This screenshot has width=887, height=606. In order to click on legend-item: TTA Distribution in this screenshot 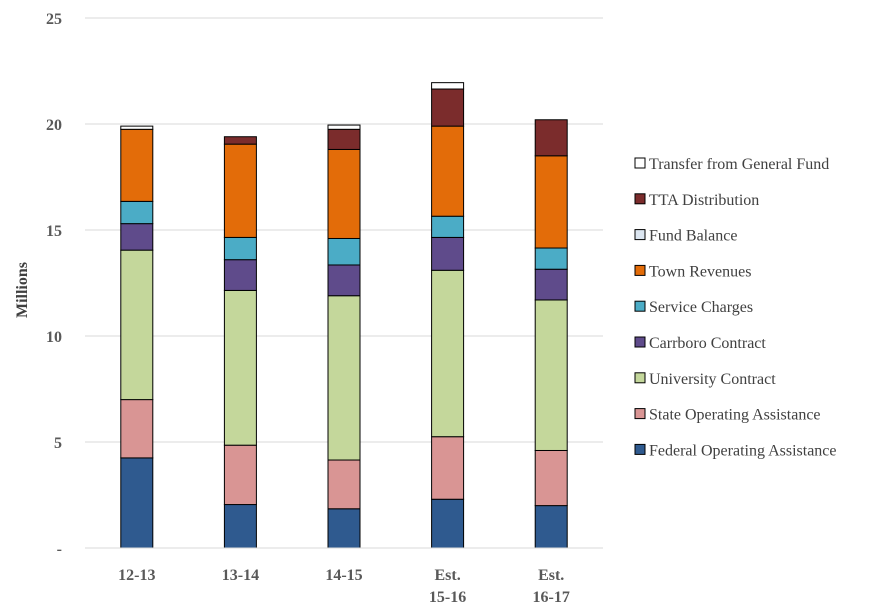, I will do `click(696, 200)`.